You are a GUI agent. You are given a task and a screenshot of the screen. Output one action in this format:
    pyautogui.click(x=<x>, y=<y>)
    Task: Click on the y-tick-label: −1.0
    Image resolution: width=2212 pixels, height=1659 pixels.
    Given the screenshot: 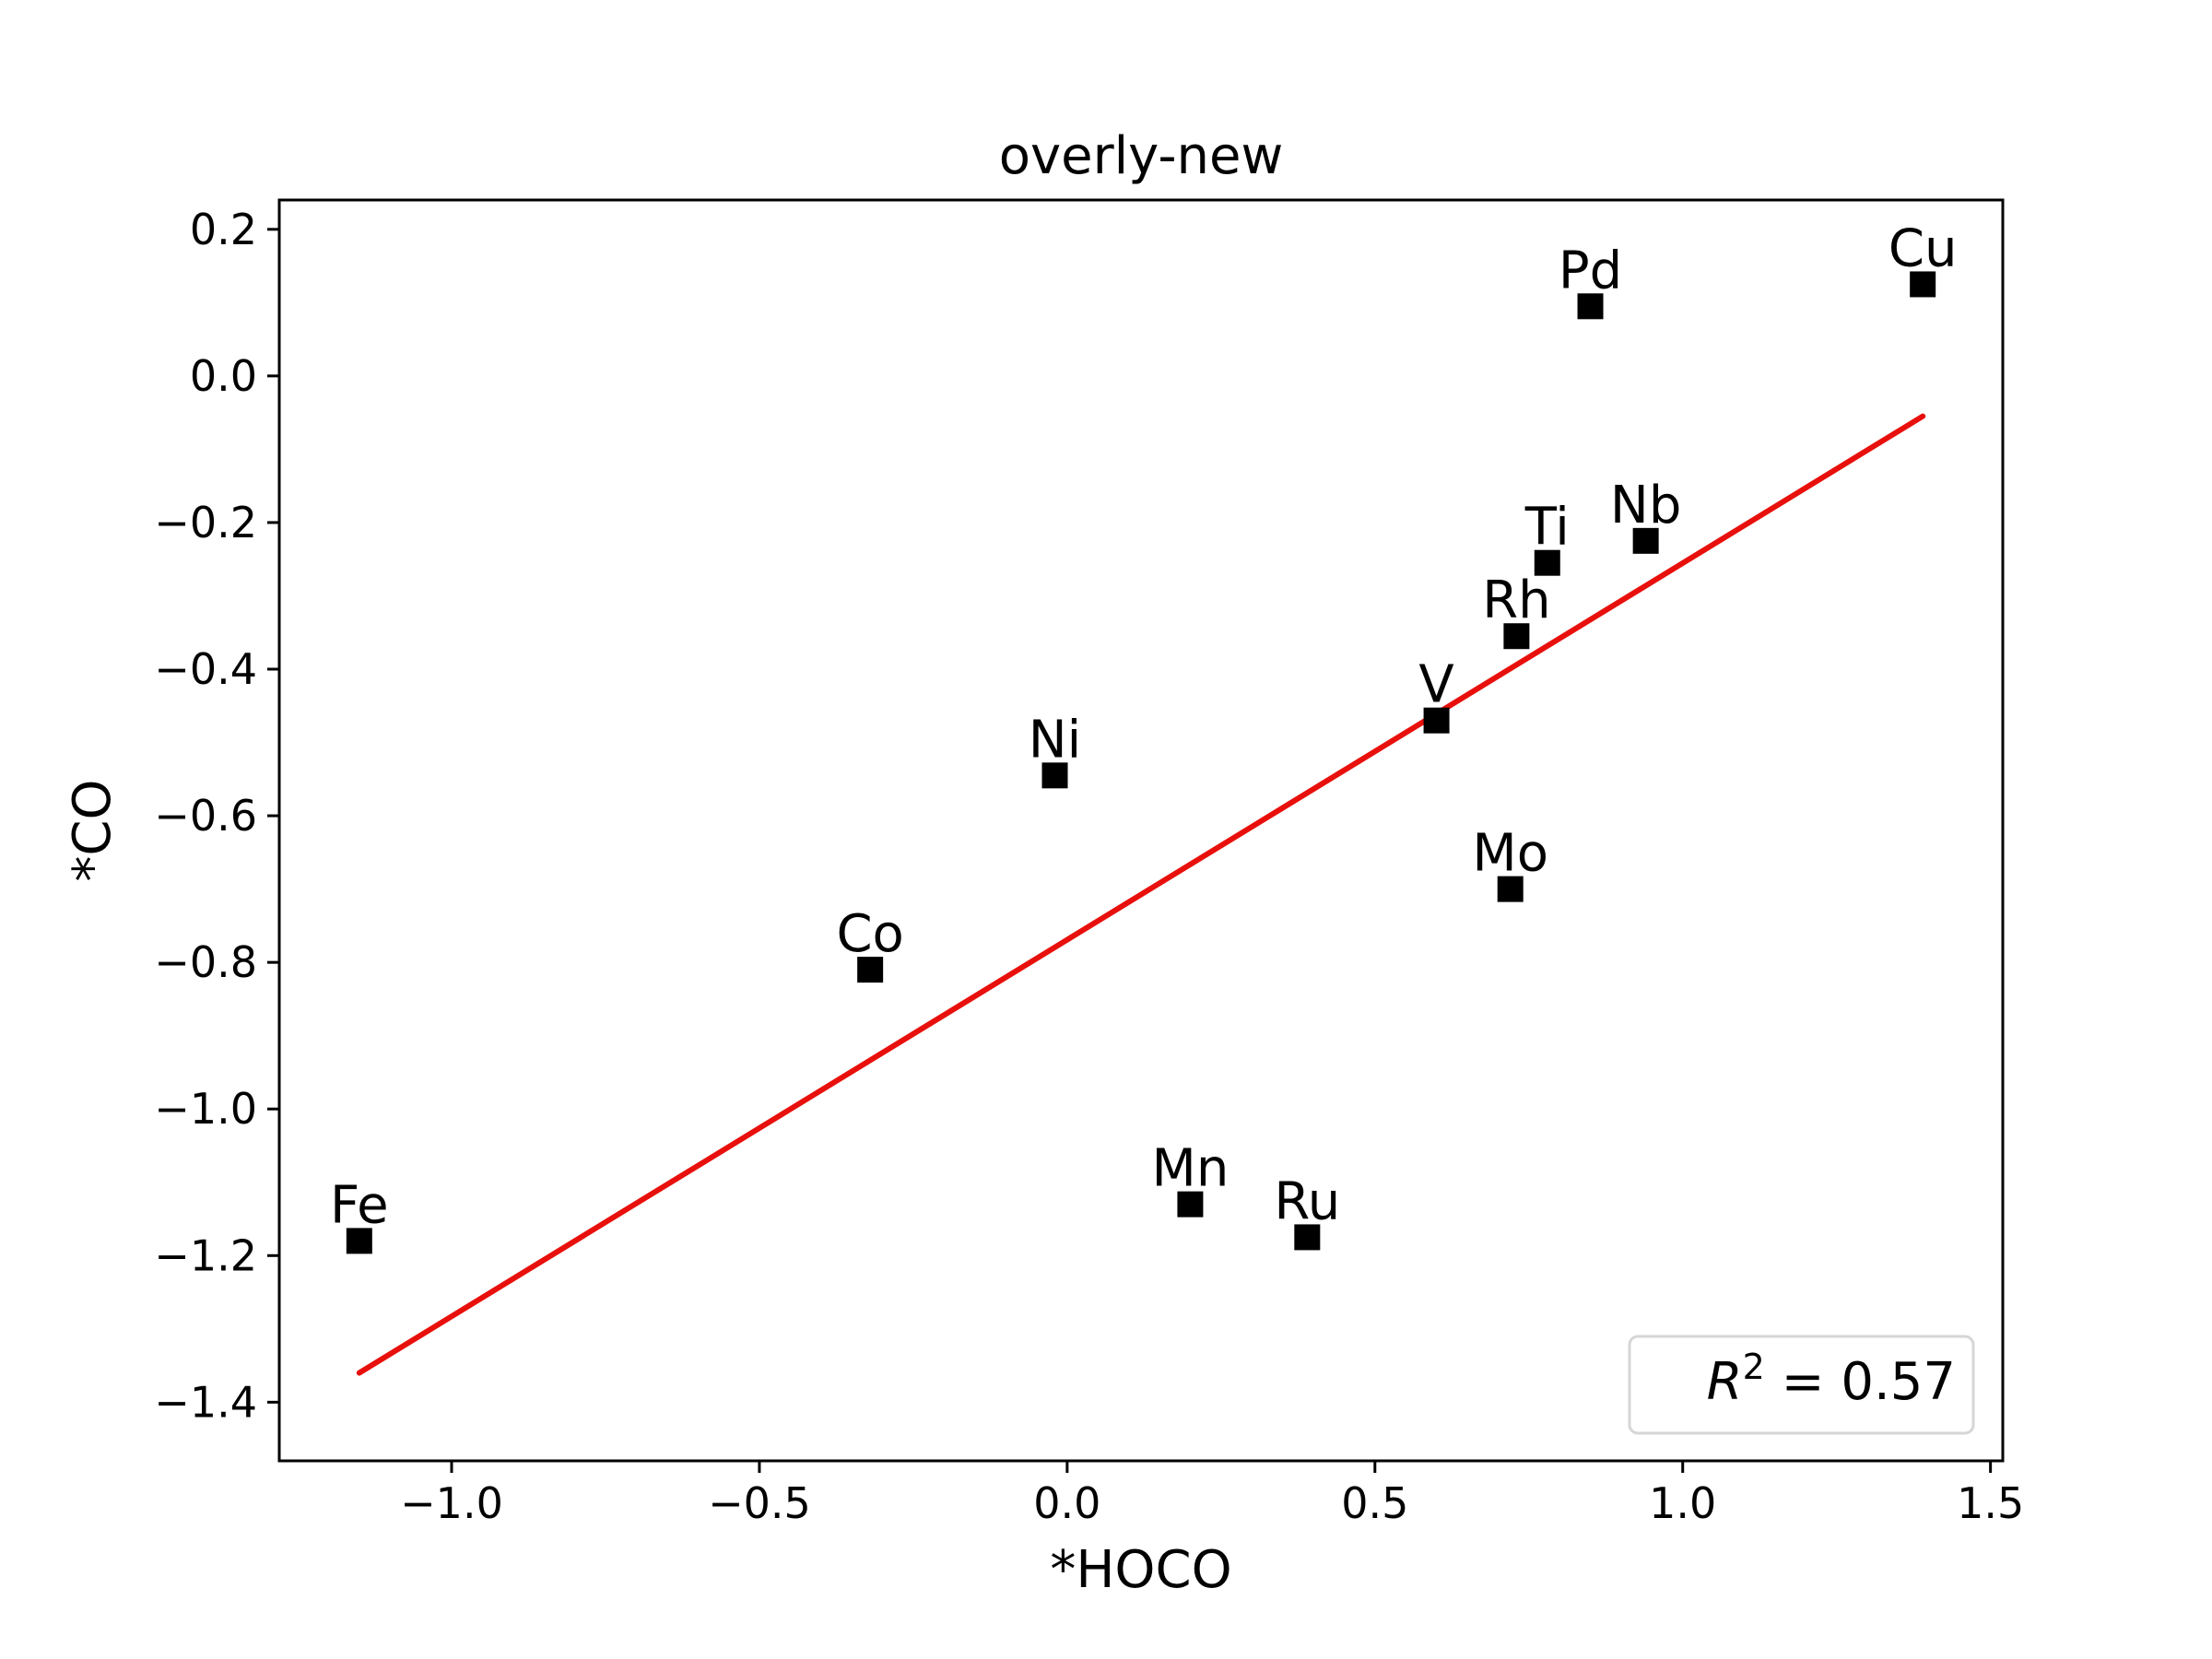 What is the action you would take?
    pyautogui.click(x=205, y=1109)
    